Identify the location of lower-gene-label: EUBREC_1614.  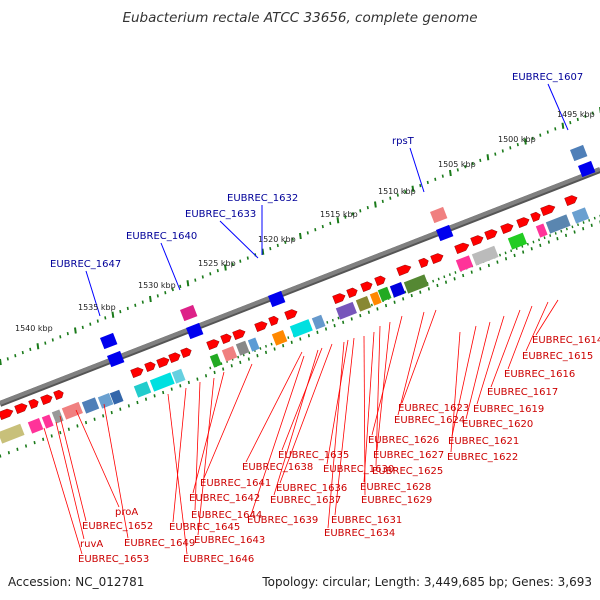
(566, 340).